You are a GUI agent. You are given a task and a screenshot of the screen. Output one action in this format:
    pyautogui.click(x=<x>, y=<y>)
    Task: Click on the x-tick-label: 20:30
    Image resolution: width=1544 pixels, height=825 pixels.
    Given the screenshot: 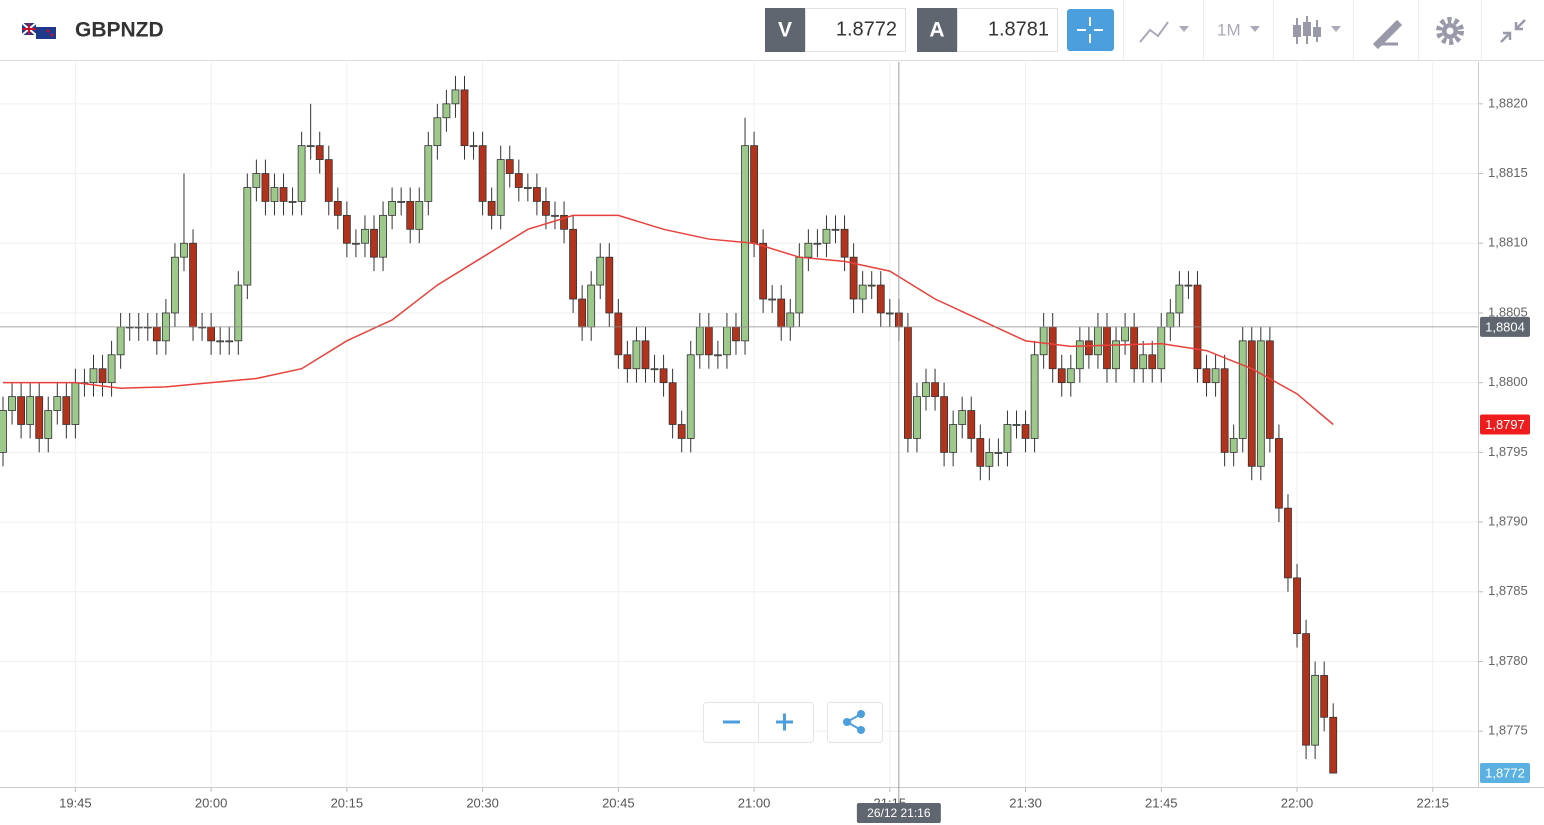 What is the action you would take?
    pyautogui.click(x=482, y=802)
    